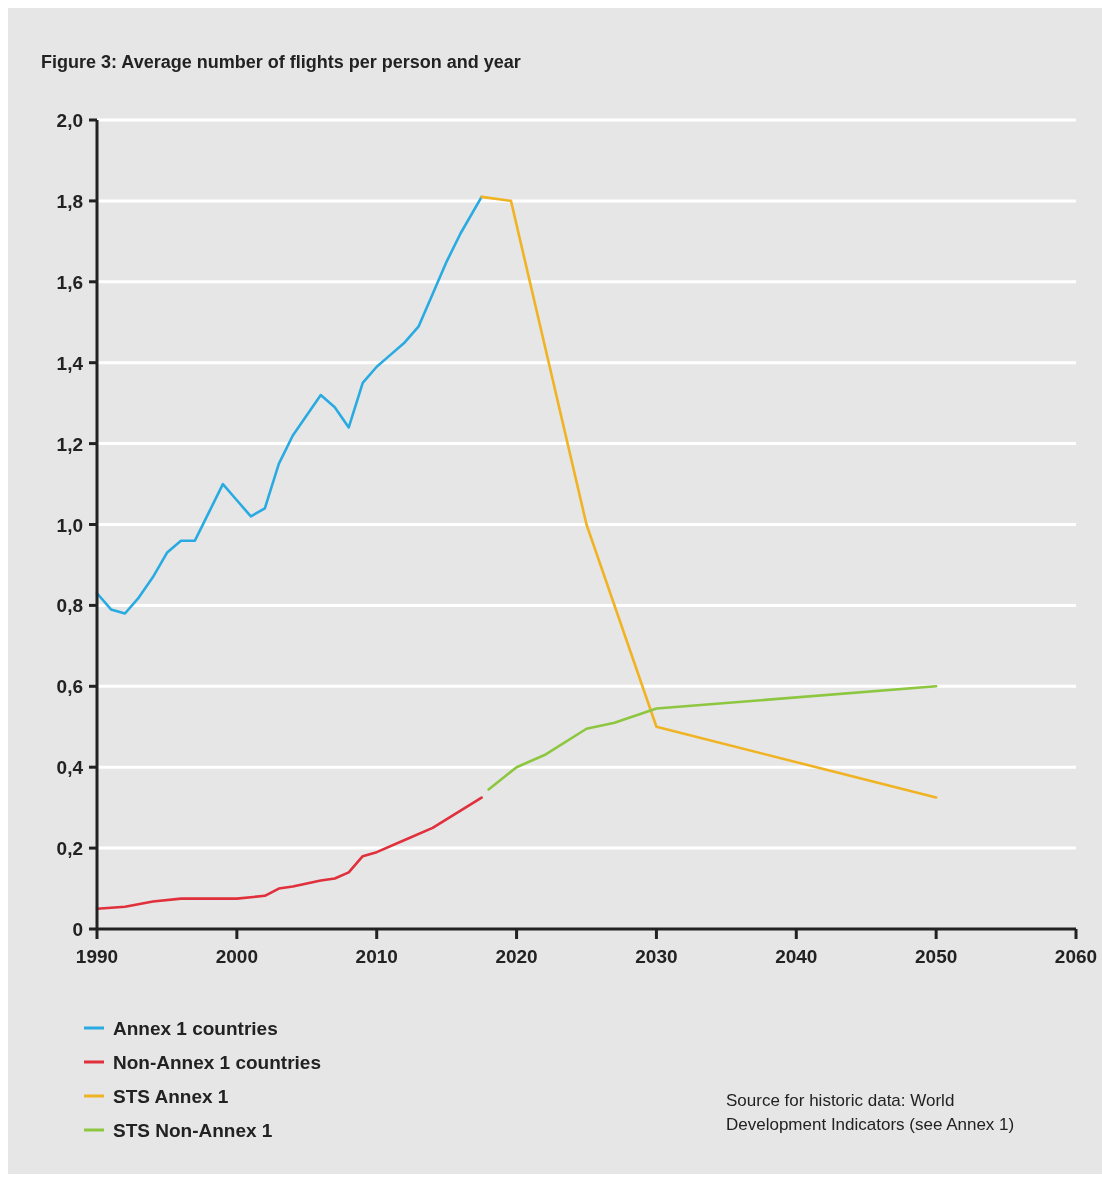 The width and height of the screenshot is (1102, 1182). I want to click on y-tick-label: 0,6, so click(69, 687).